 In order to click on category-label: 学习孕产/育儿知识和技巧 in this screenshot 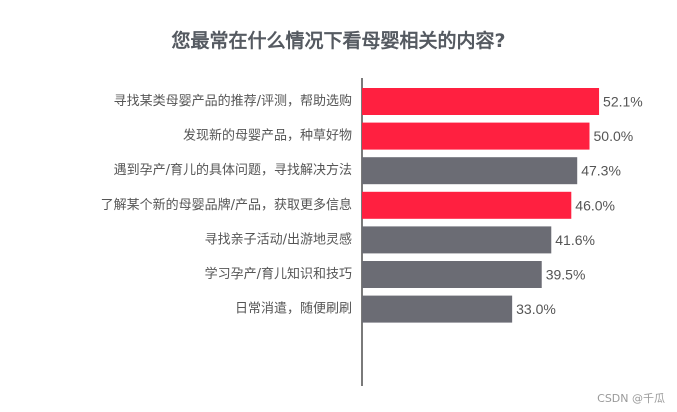, I will do `click(278, 274)`.